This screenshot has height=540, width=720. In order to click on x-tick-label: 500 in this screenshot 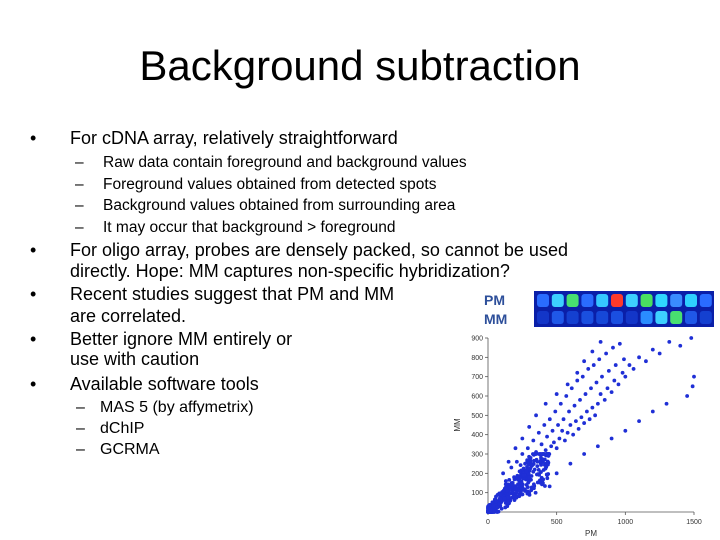, I will do `click(557, 522)`.